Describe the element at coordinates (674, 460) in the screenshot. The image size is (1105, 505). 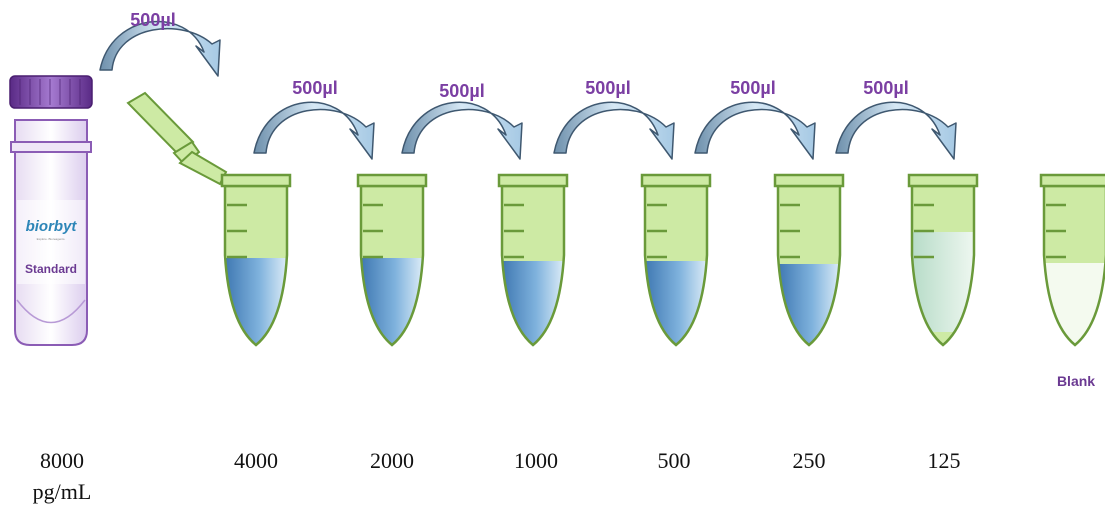
I see `concentration-4: 500` at that location.